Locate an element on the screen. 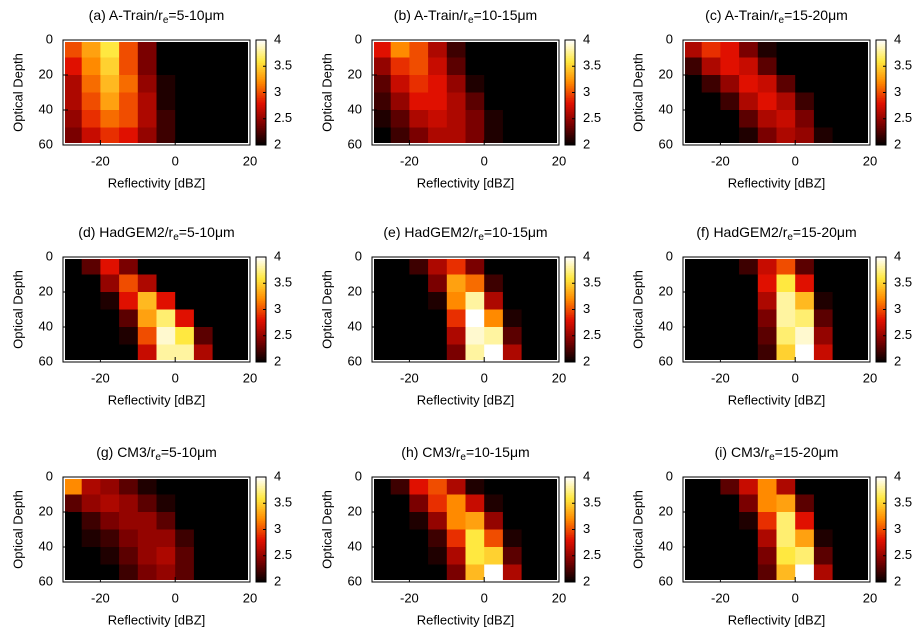  plot-border is located at coordinates (156, 309).